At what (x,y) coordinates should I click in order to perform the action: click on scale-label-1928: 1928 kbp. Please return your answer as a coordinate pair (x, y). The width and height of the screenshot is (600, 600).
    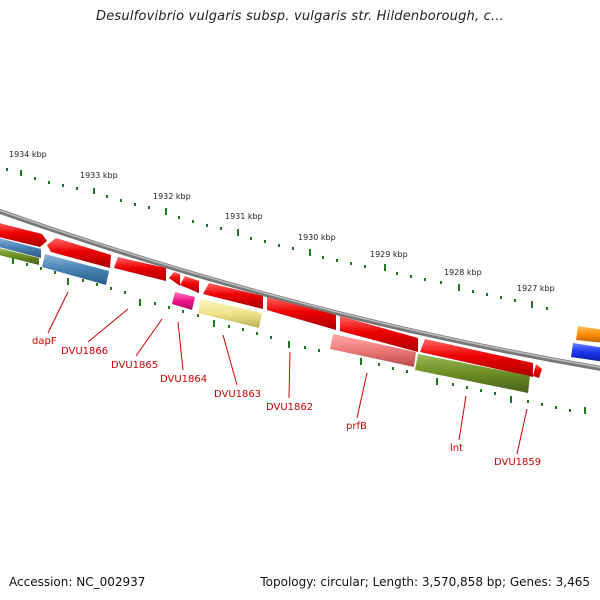
    Looking at the image, I should click on (463, 272).